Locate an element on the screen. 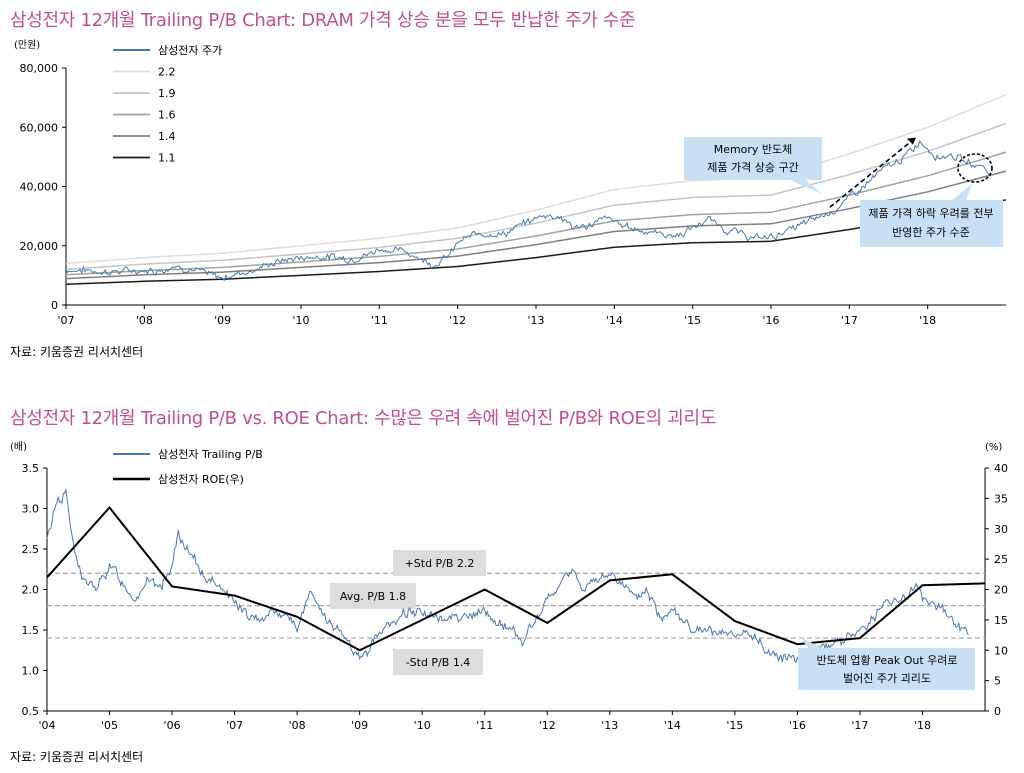 The height and width of the screenshot is (773, 1024). reference-label: +Std P/B 2.2 is located at coordinates (440, 563).